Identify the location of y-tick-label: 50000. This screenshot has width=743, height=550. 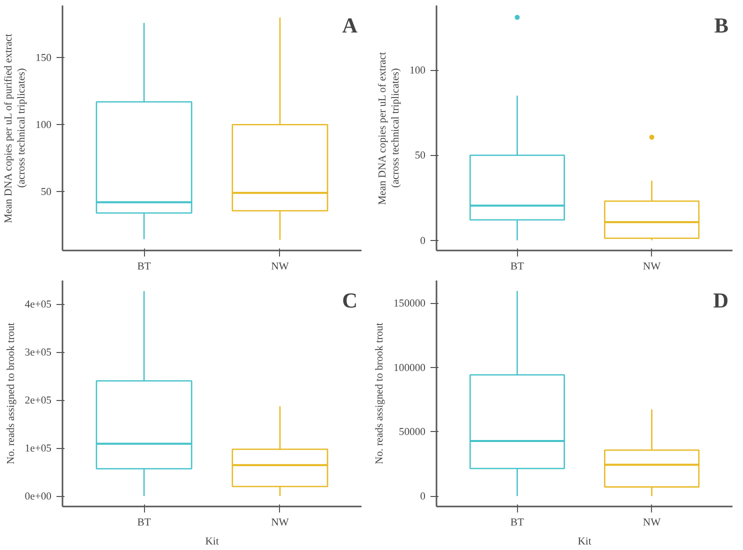
(412, 432).